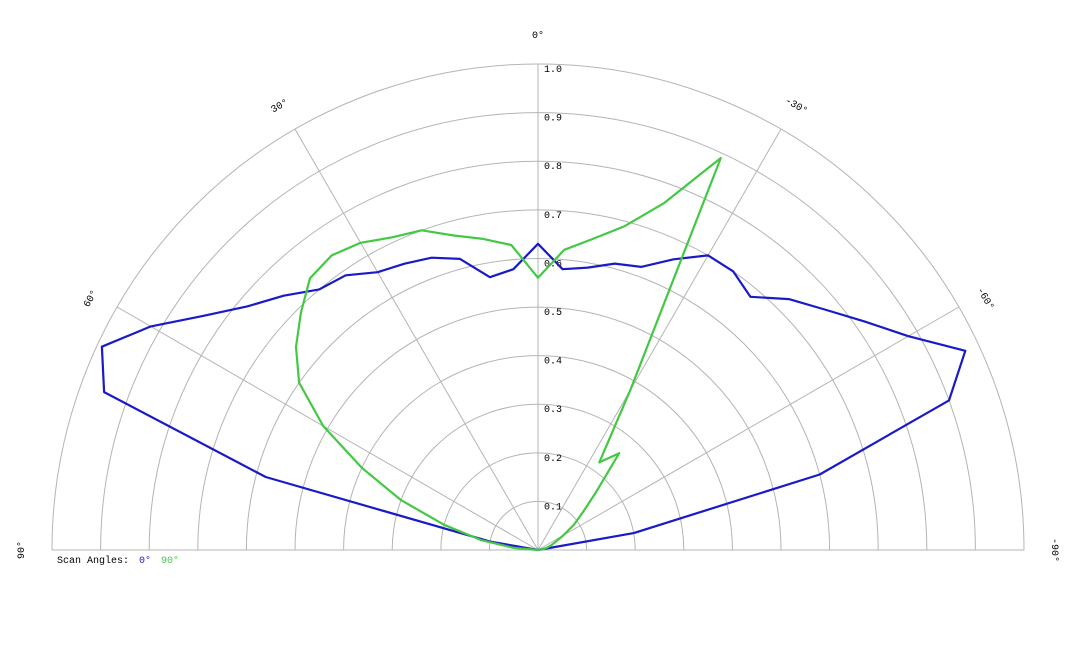 The width and height of the screenshot is (1080, 653). I want to click on theta-tick-label: 30°, so click(280, 106).